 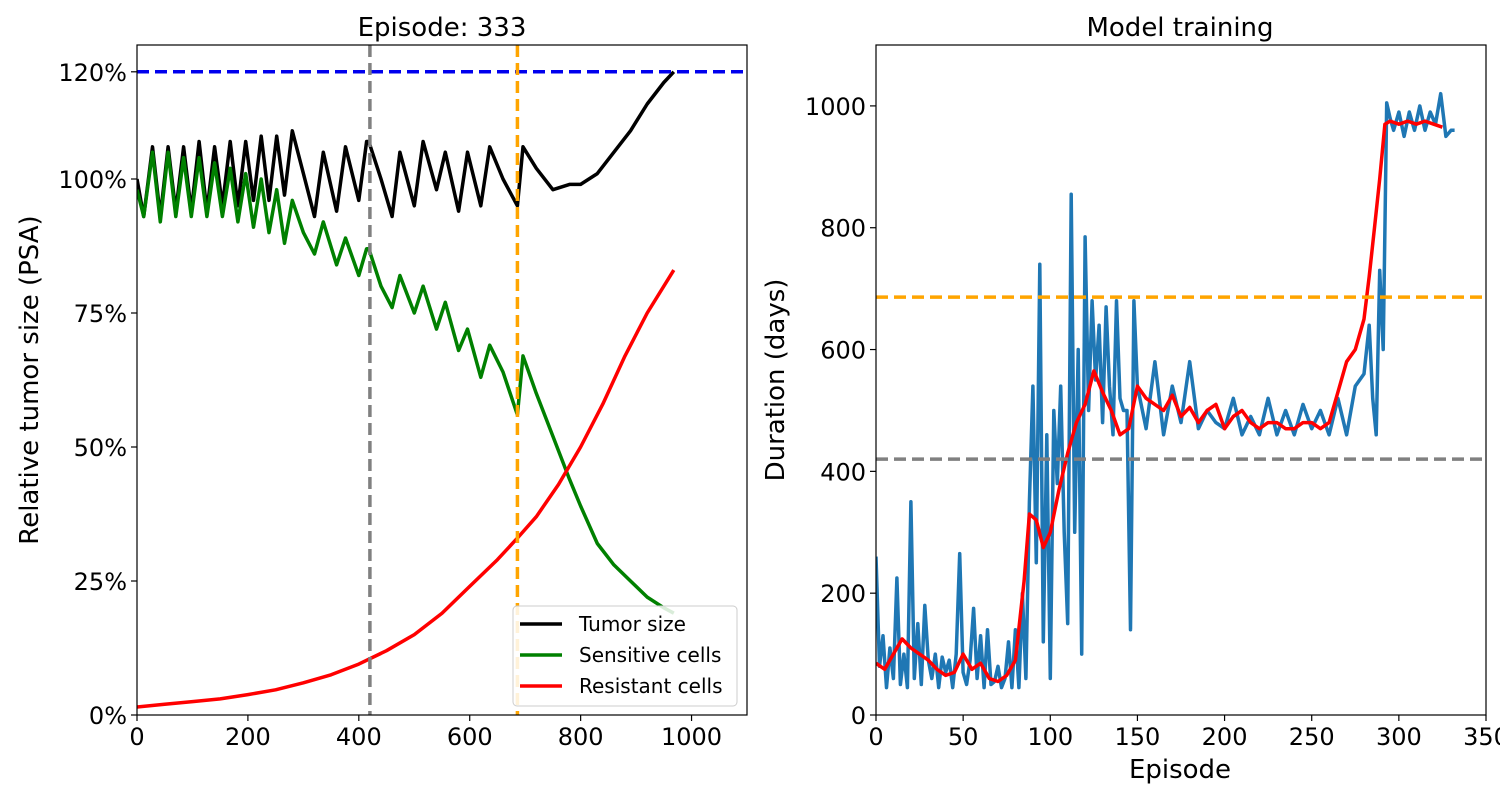 What do you see at coordinates (650, 655) in the screenshot?
I see `legend-label: Sensitive cells` at bounding box center [650, 655].